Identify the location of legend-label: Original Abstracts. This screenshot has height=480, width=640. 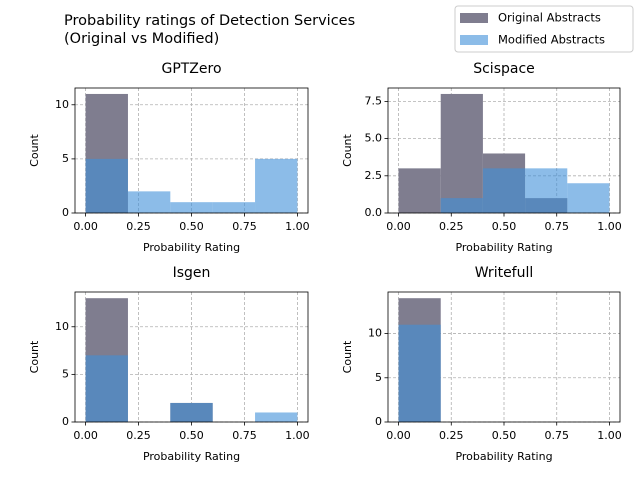
(549, 18).